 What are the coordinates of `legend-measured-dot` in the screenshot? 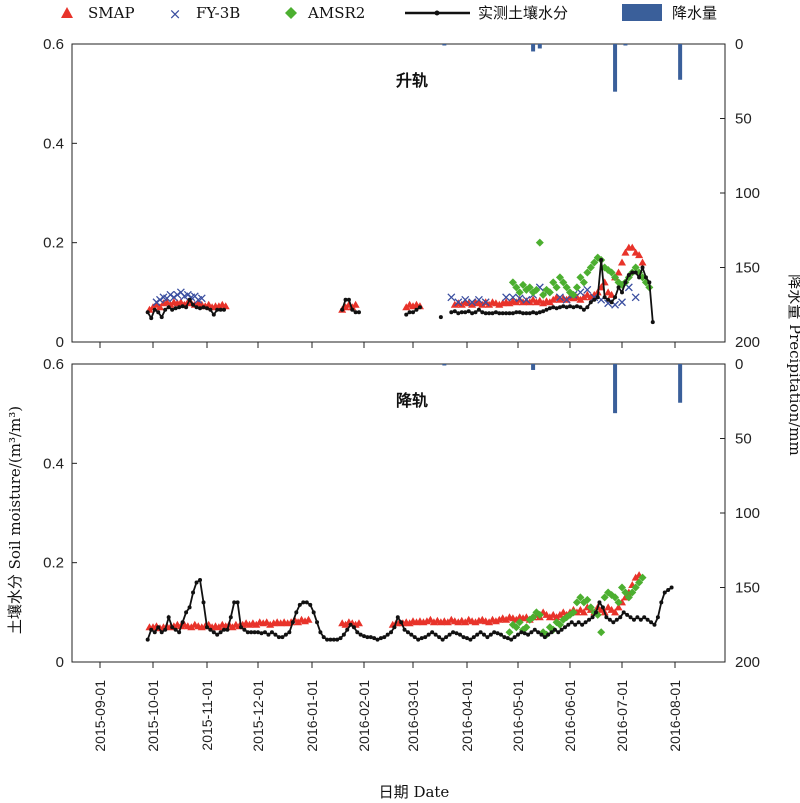 It's located at (437, 13).